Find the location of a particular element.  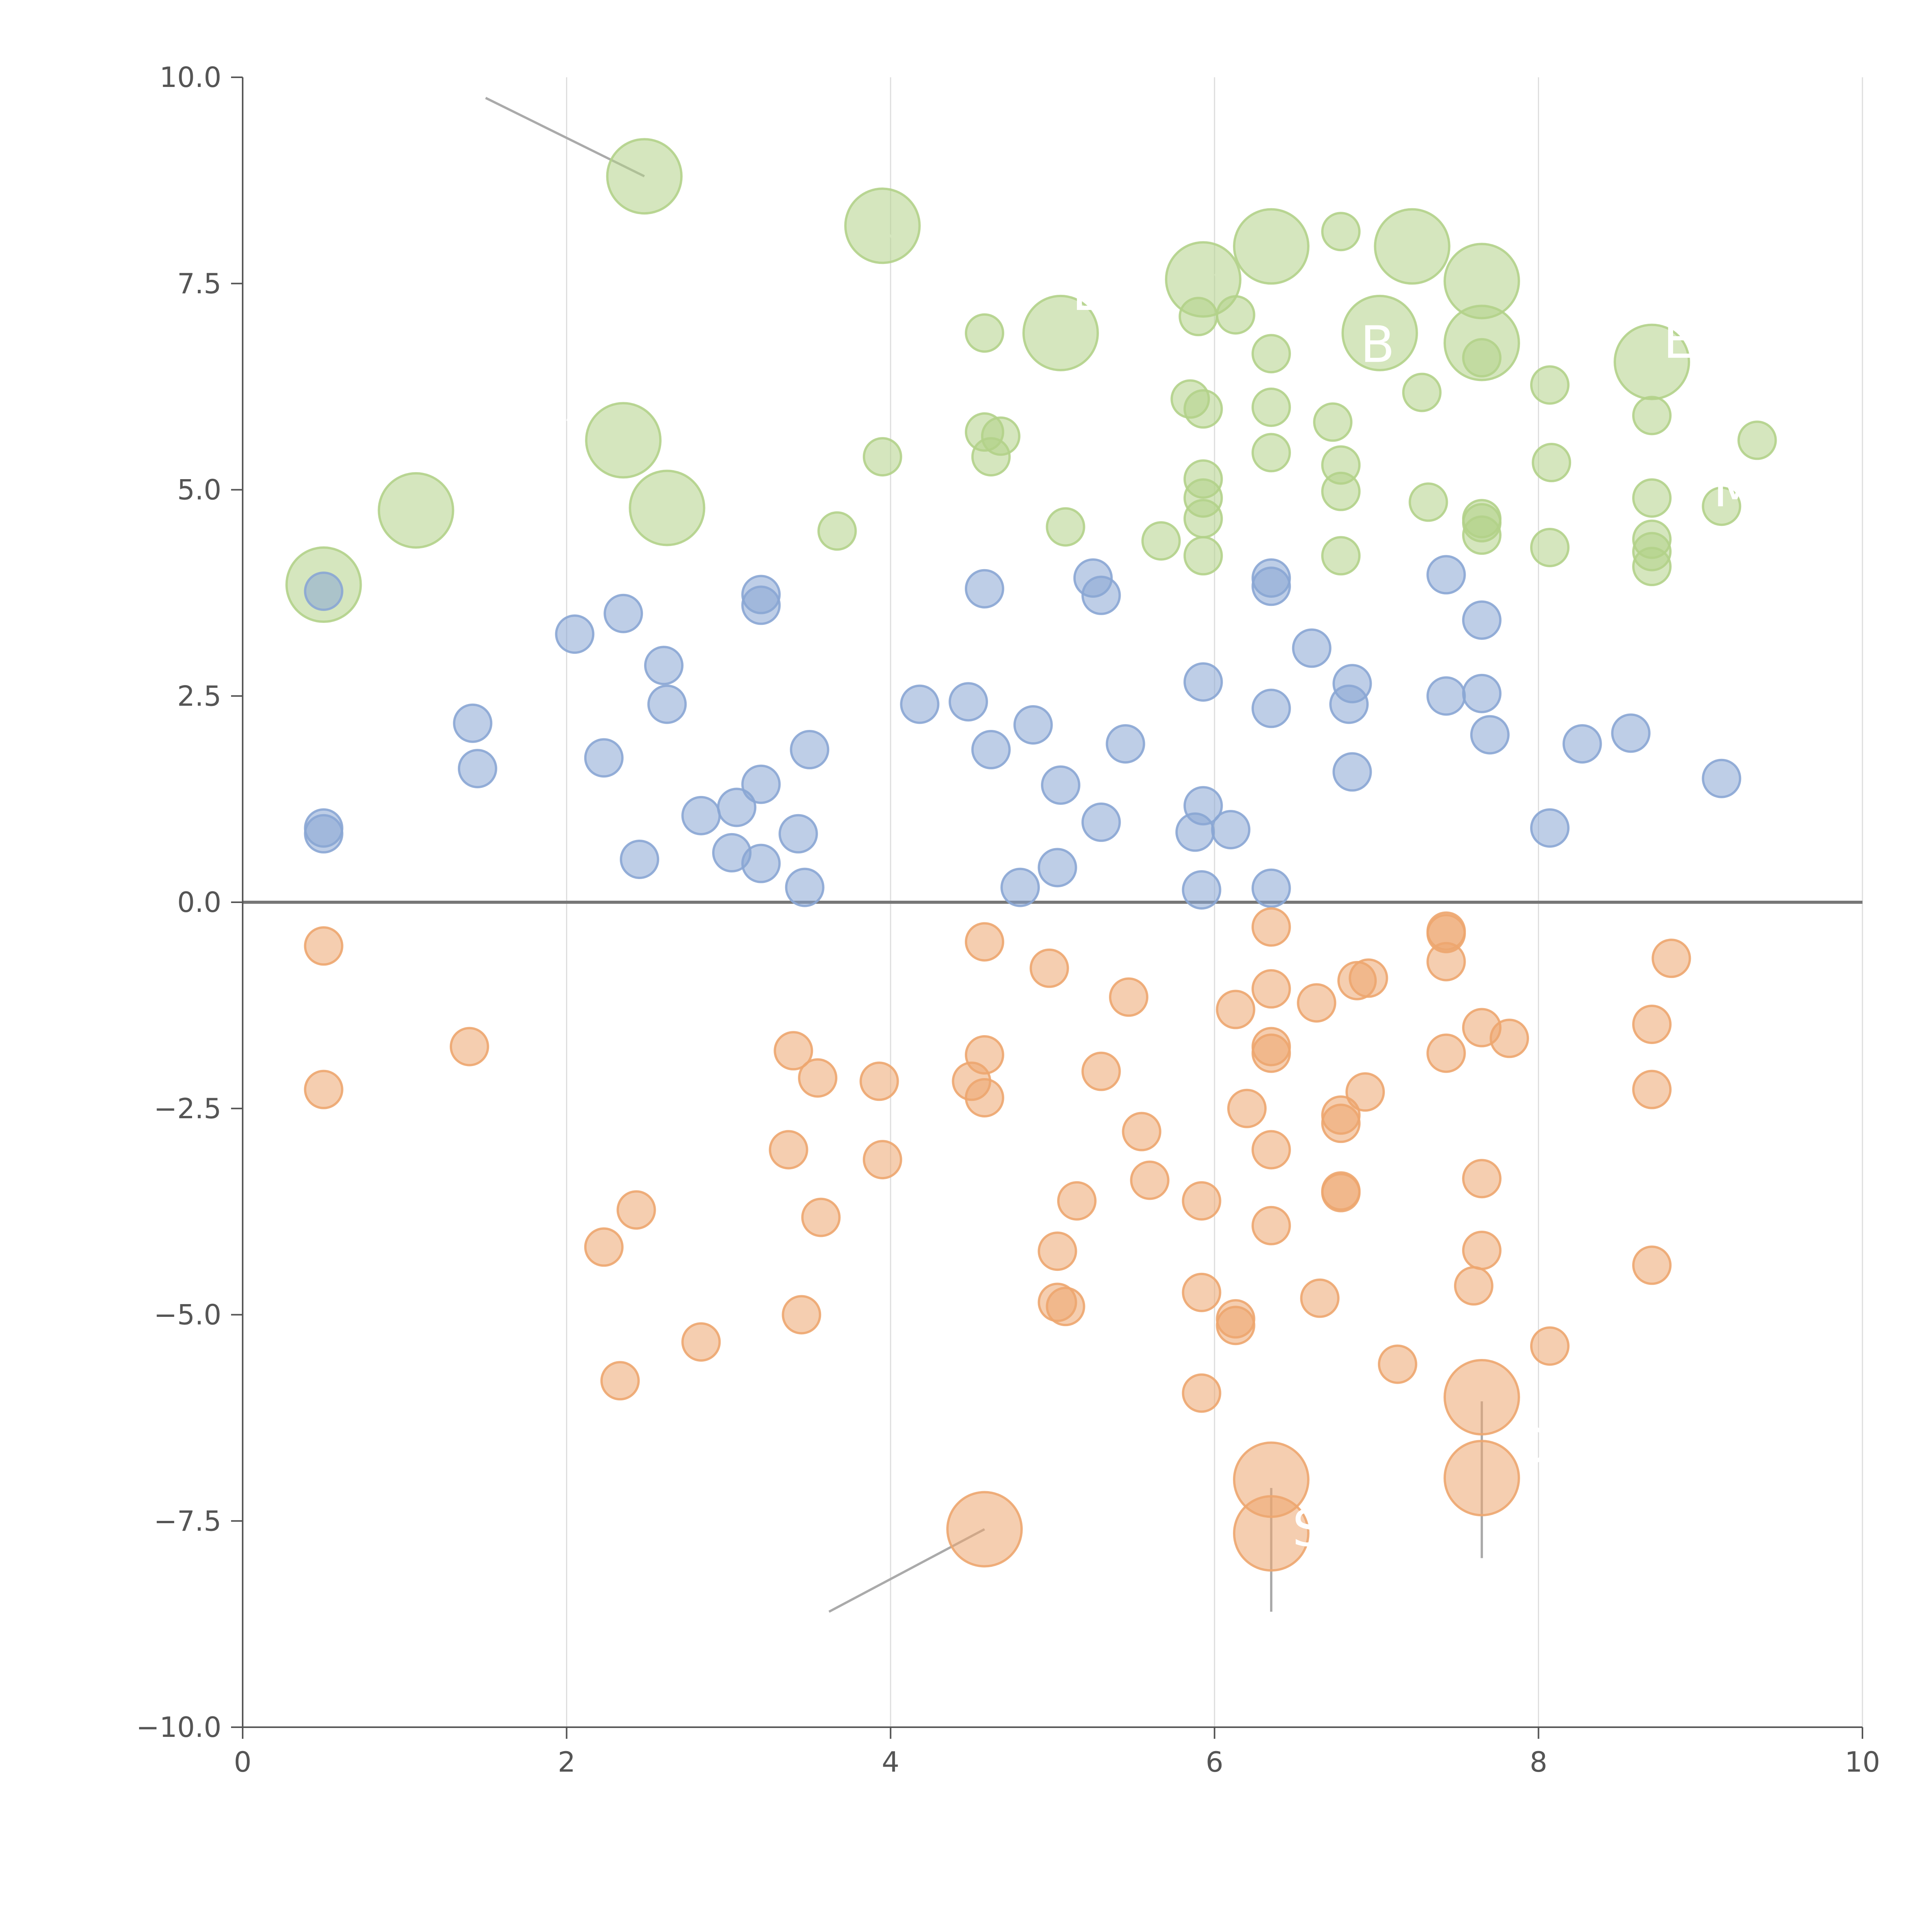

y-tick-label-1: −7.5 is located at coordinates (188, 1521).